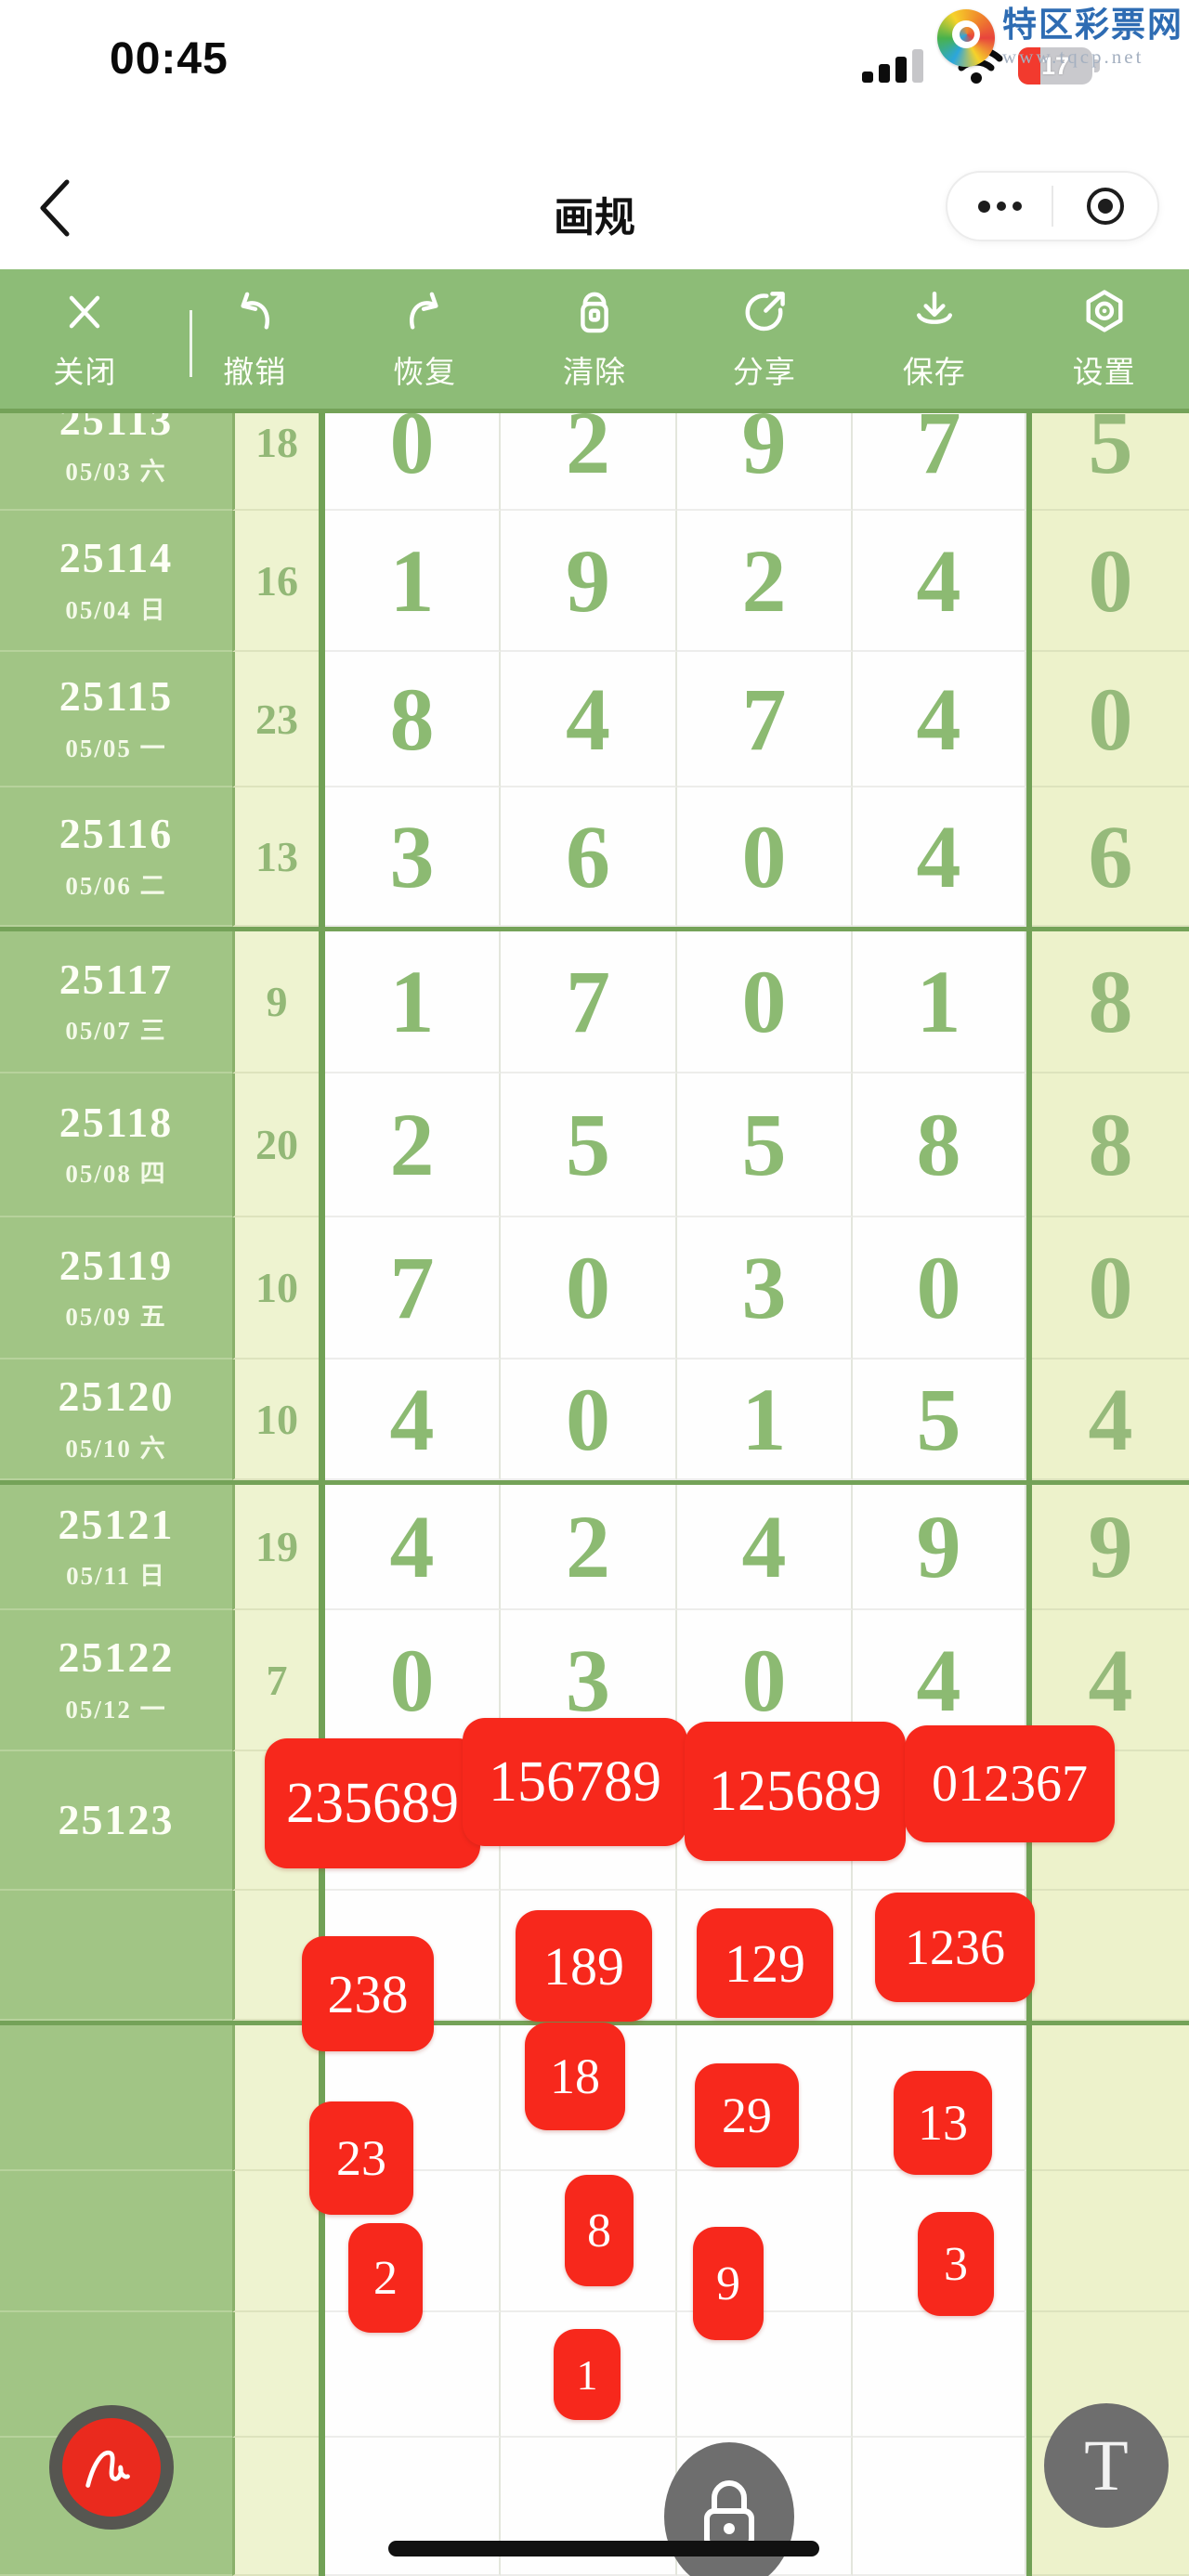 Image resolution: width=1189 pixels, height=2576 pixels. I want to click on annotation-box: 2, so click(385, 2278).